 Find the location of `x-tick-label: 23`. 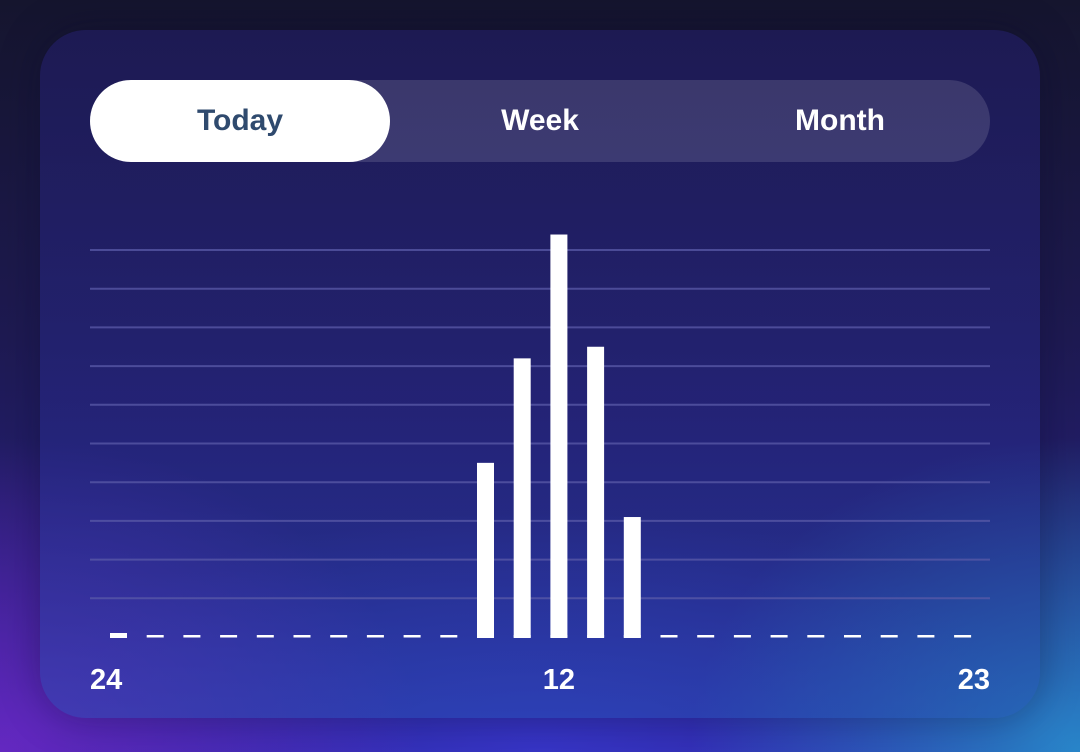

x-tick-label: 23 is located at coordinates (974, 680).